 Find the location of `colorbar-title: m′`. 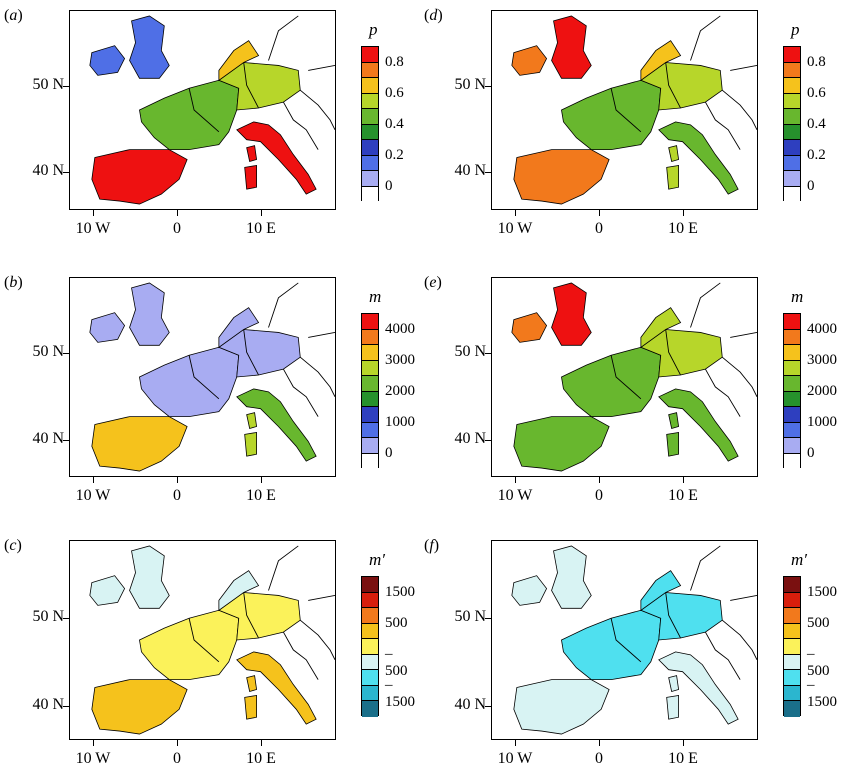

colorbar-title: m′ is located at coordinates (799, 559).